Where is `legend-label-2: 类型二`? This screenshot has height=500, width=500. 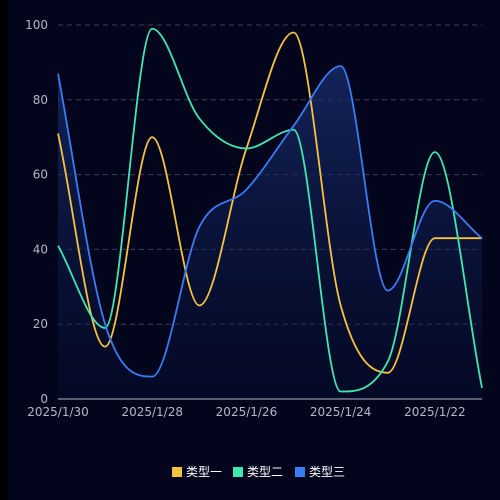 legend-label-2: 类型二 is located at coordinates (265, 472).